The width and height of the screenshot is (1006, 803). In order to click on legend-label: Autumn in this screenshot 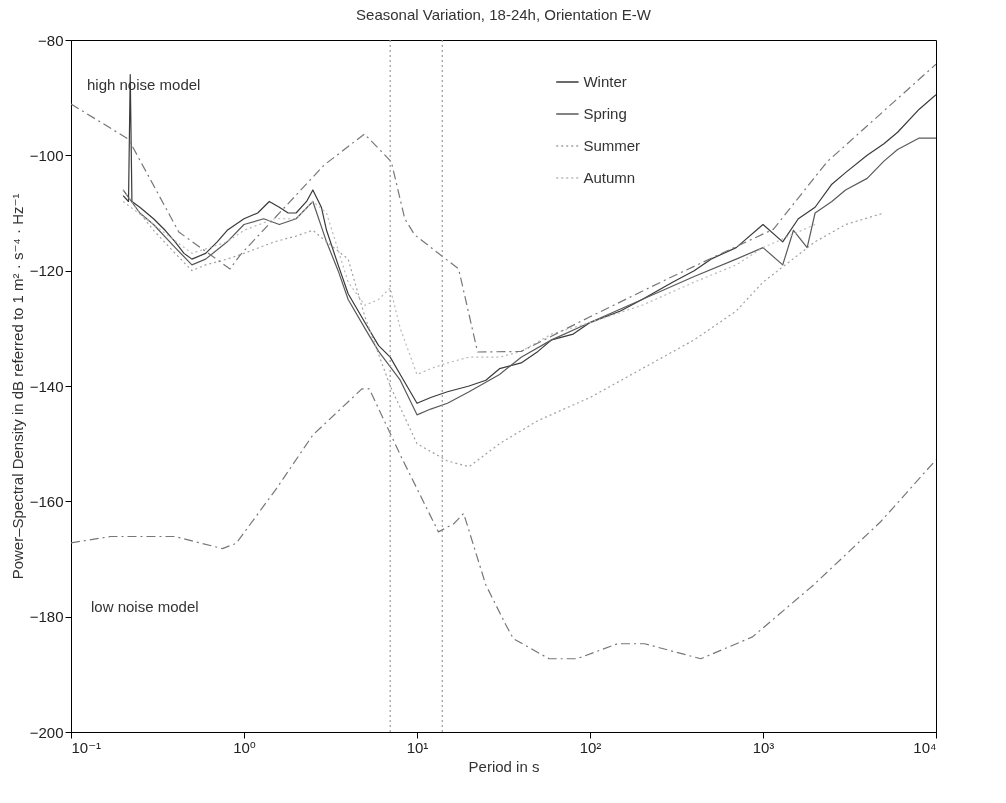, I will do `click(609, 177)`.